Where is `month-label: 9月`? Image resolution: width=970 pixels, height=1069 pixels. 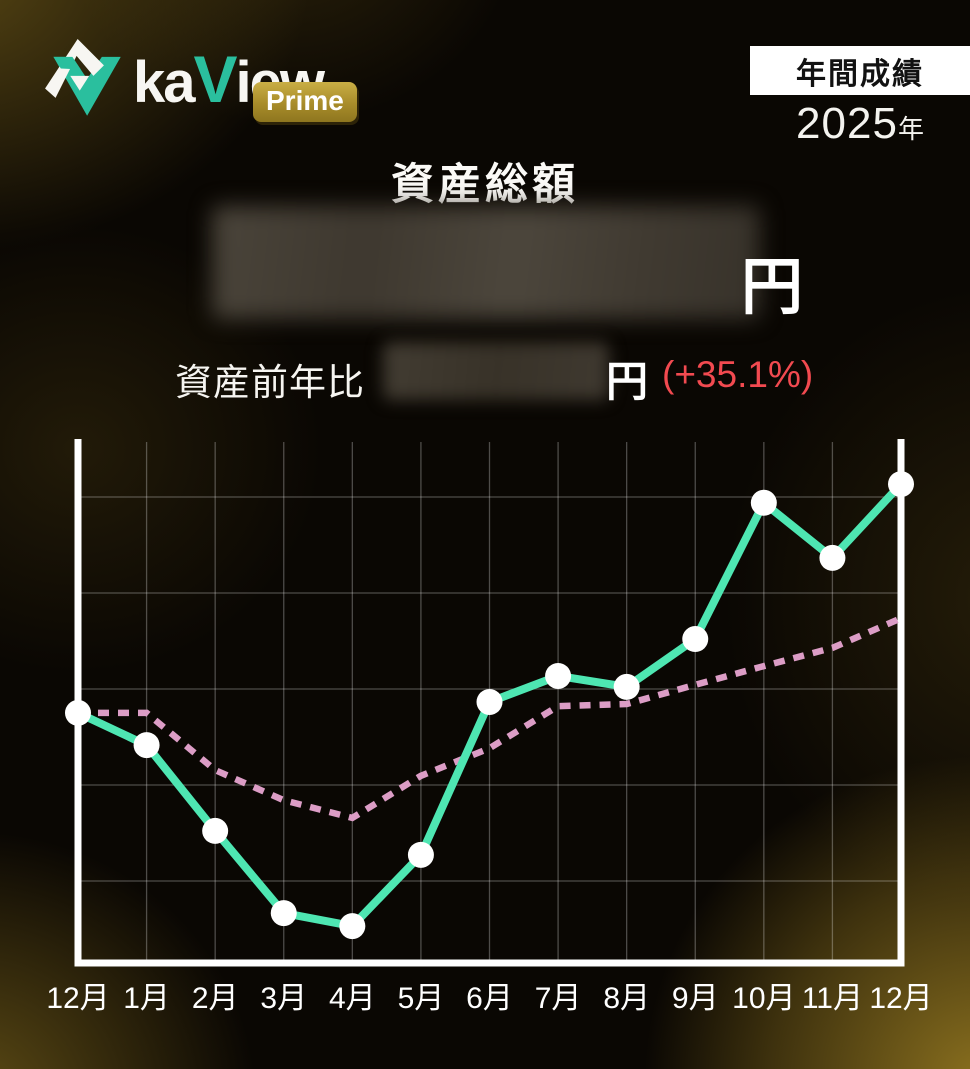
month-label: 9月 is located at coordinates (695, 998).